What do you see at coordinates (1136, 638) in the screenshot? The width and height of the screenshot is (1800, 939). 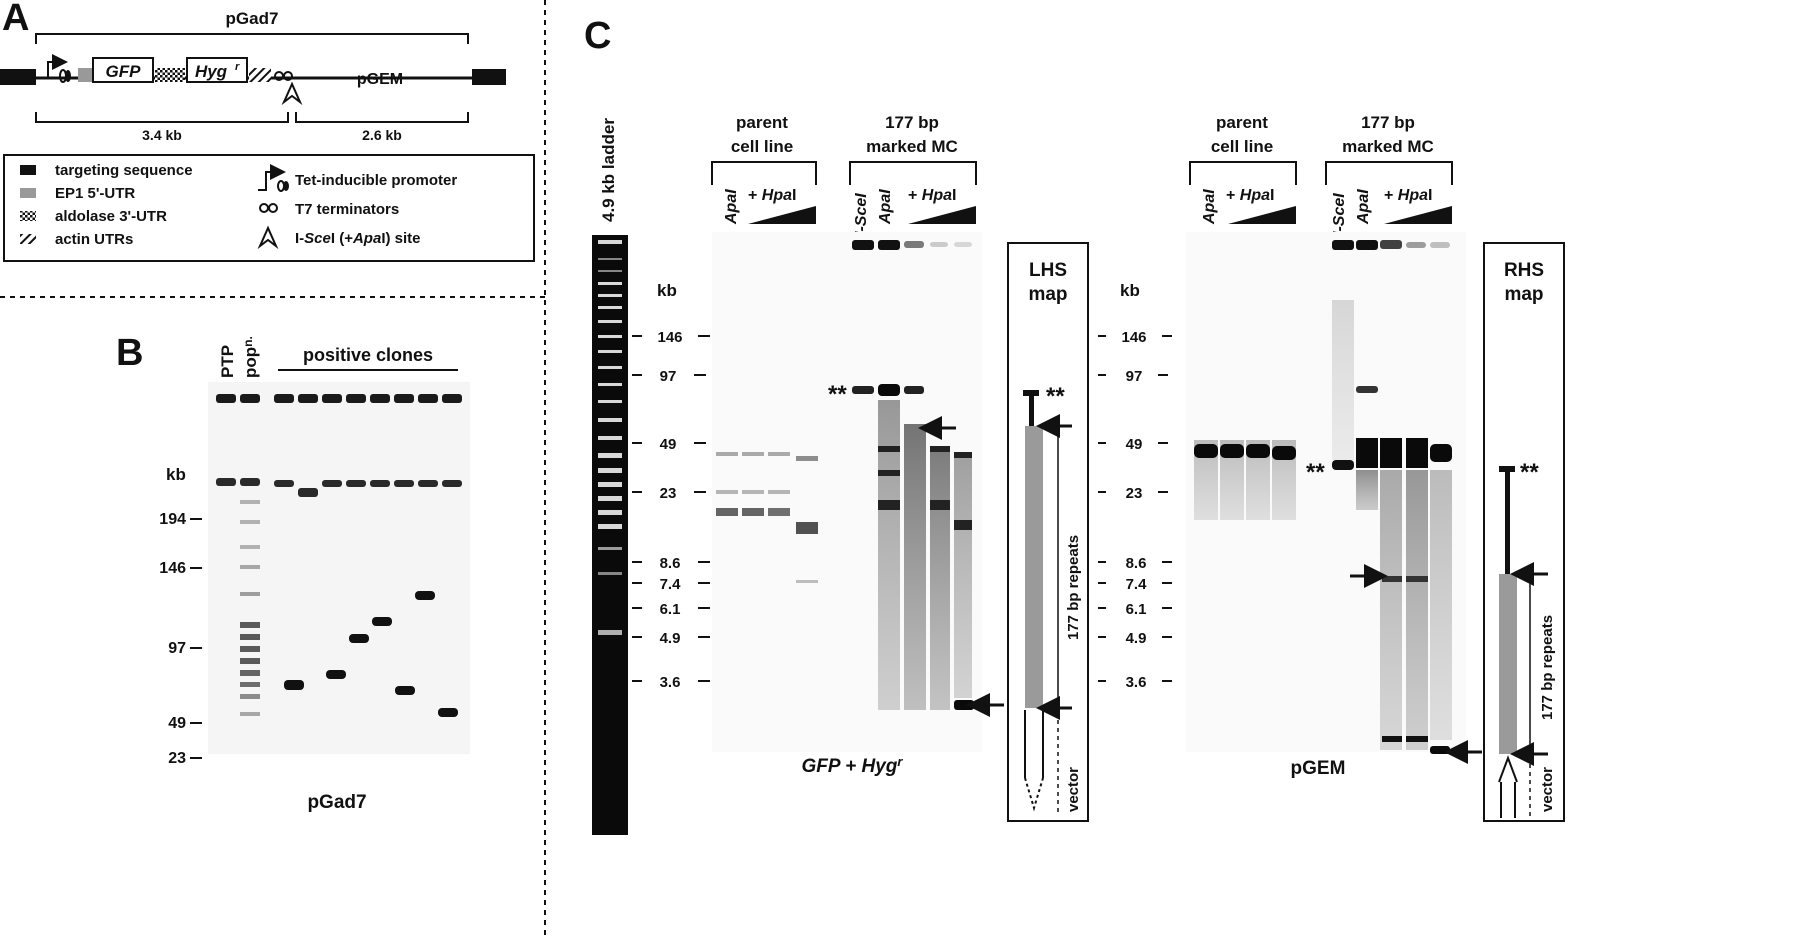 I see `marker-4-9: 4.9` at bounding box center [1136, 638].